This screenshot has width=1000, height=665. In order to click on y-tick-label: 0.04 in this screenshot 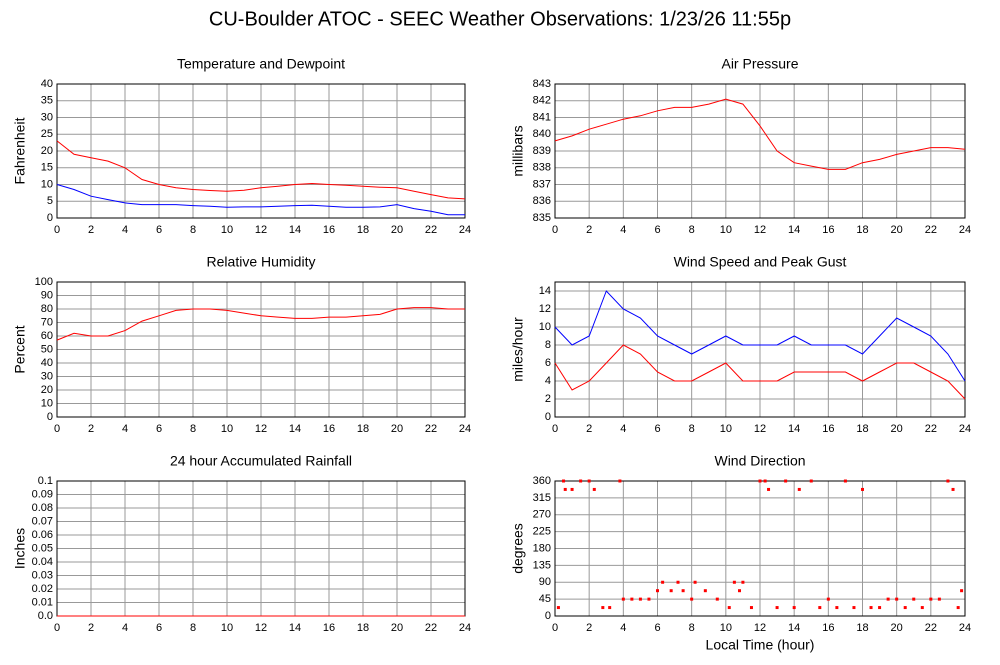, I will do `click(42, 562)`.